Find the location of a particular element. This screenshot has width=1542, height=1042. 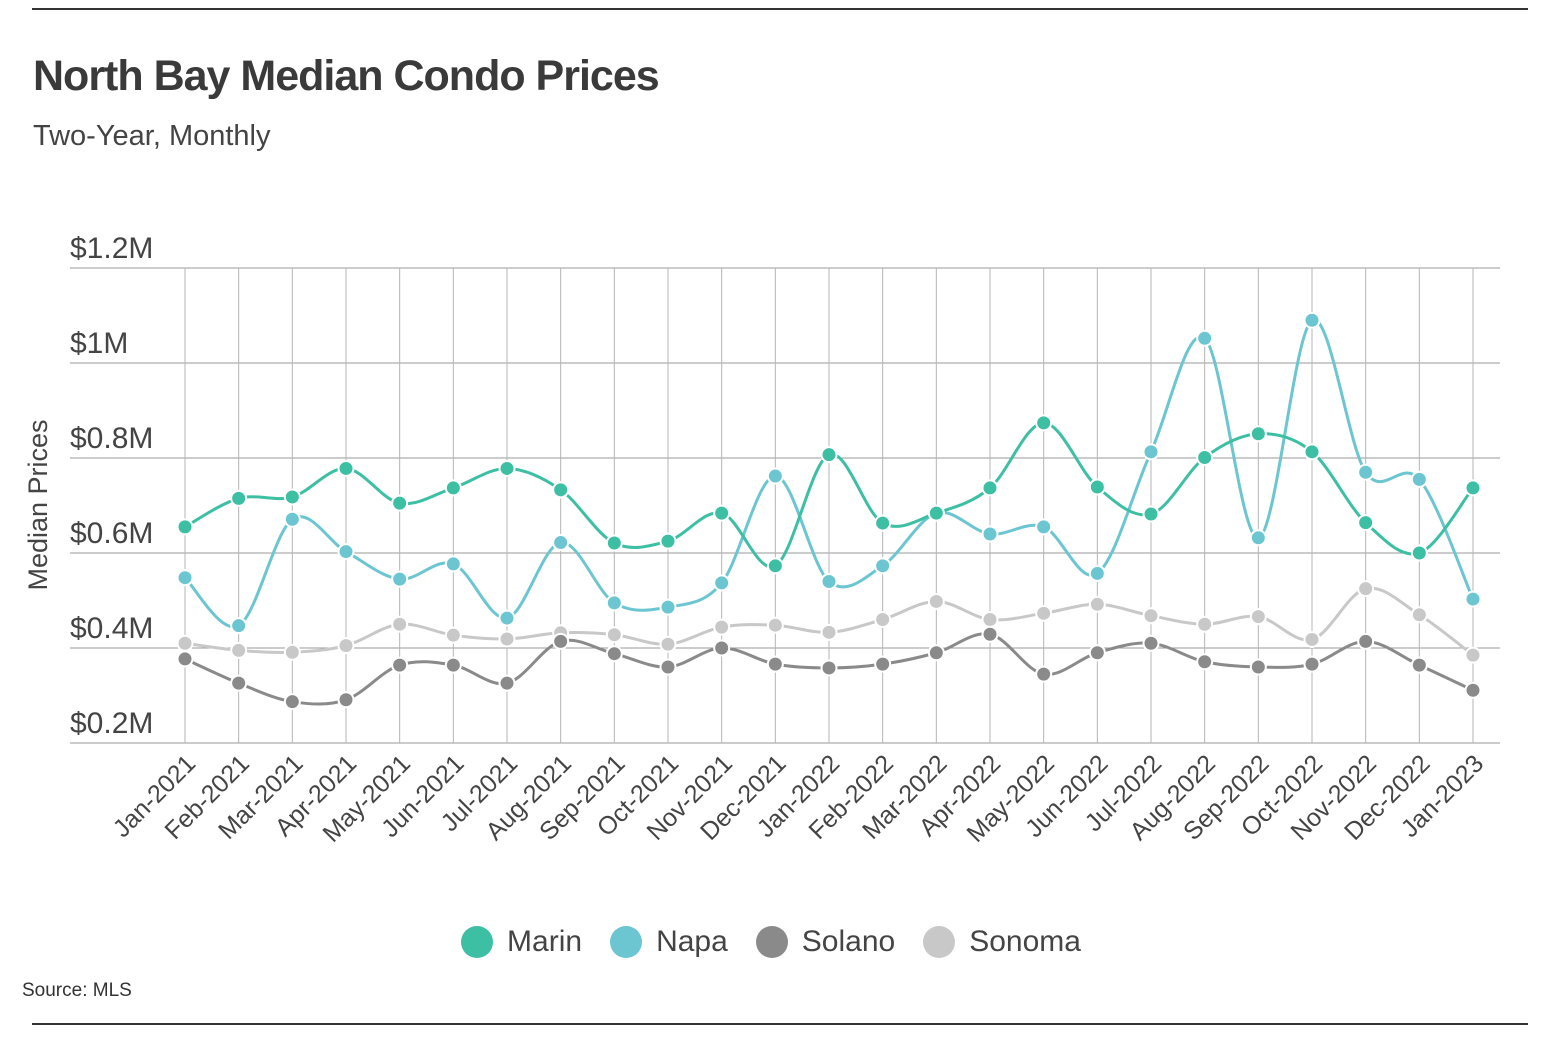

y-tick-label: $0.2M is located at coordinates (111, 723).